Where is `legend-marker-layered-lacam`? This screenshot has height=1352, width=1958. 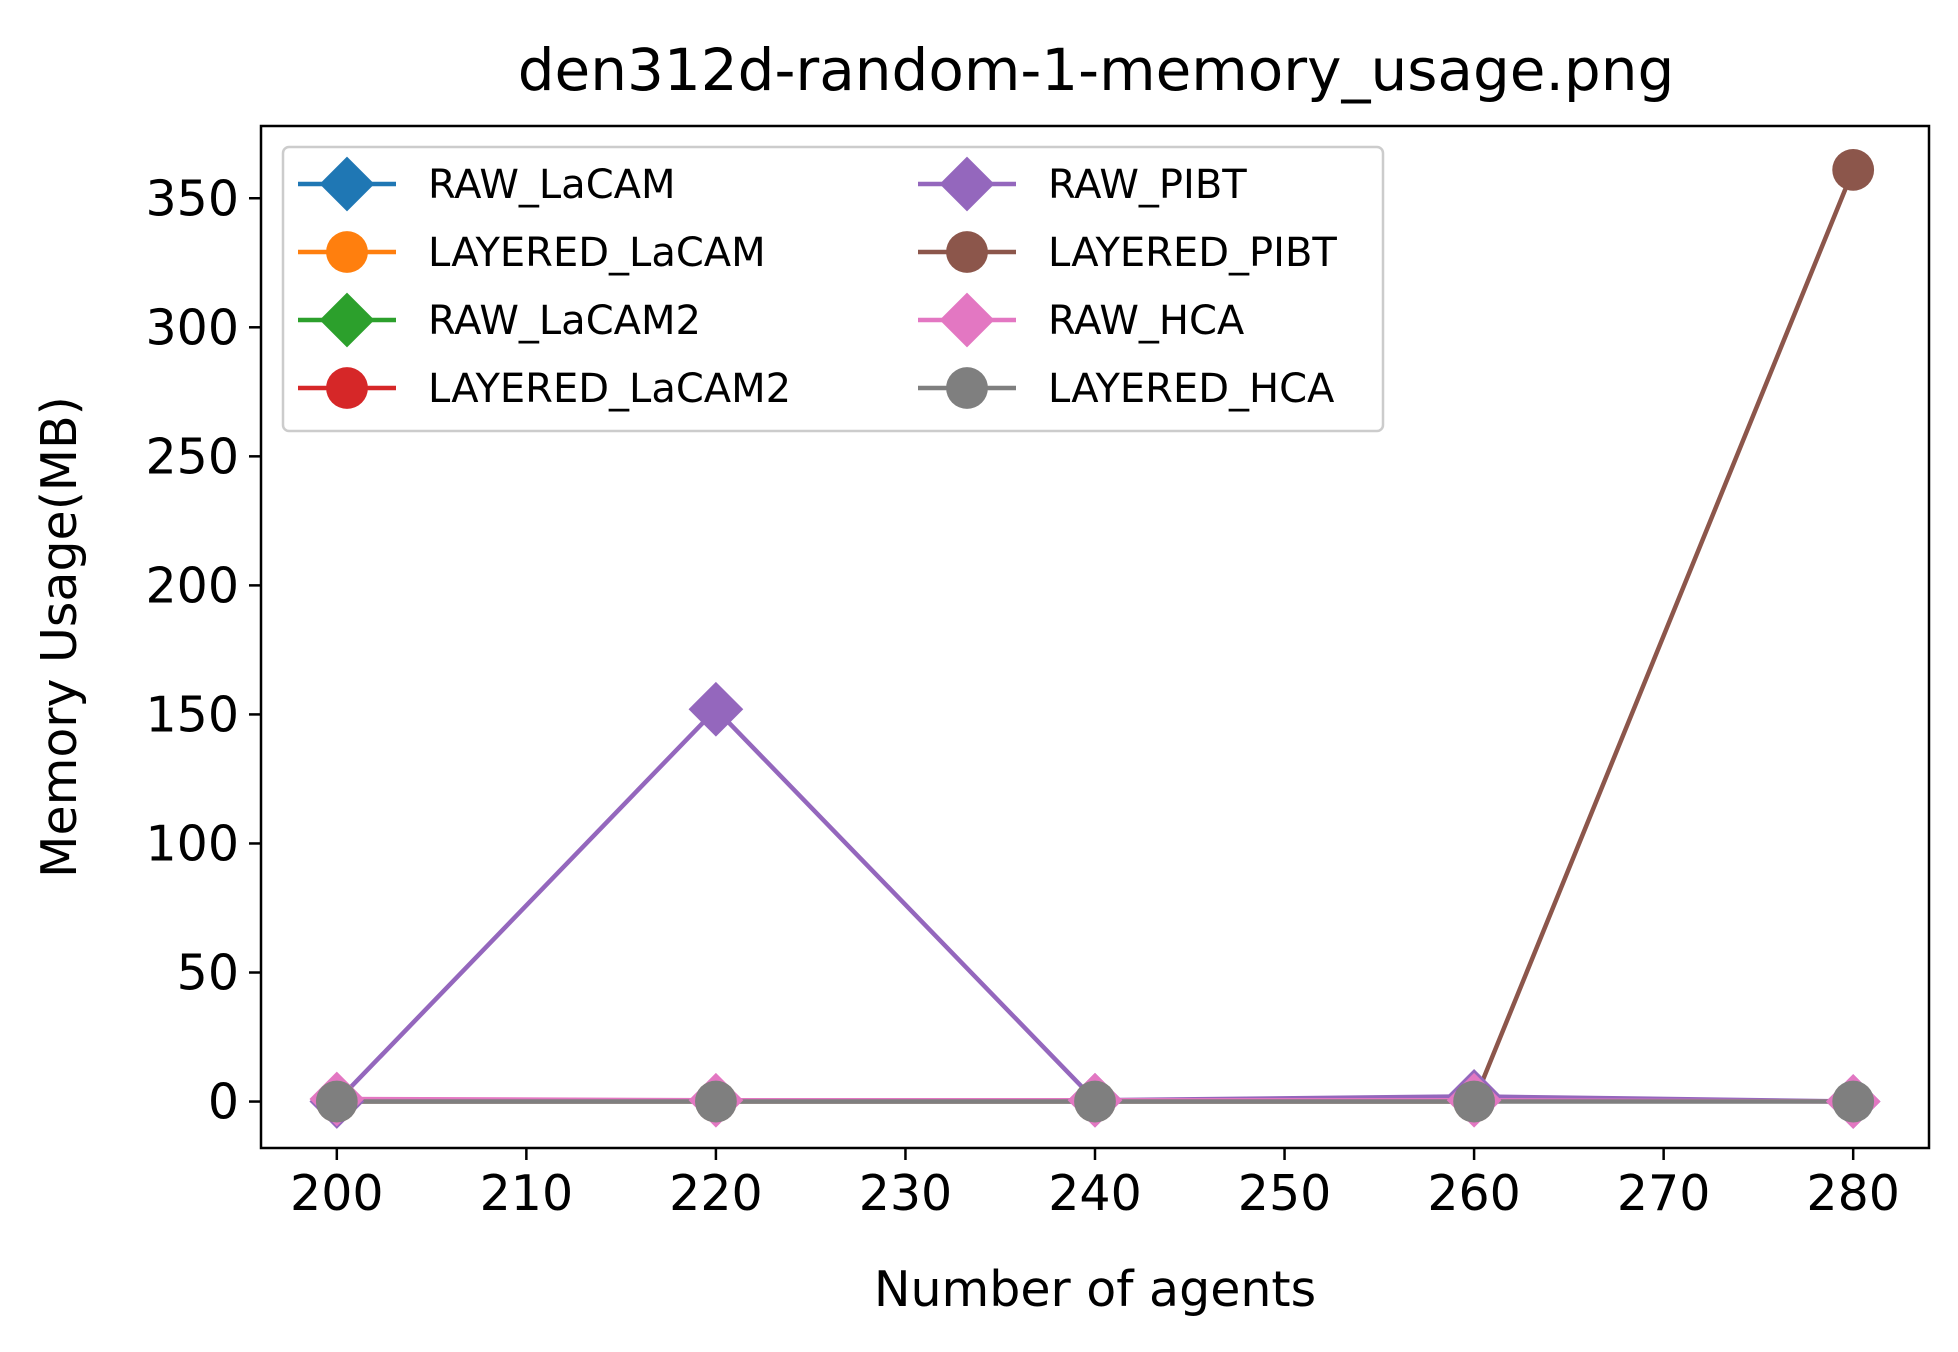
legend-marker-layered-lacam is located at coordinates (347, 252).